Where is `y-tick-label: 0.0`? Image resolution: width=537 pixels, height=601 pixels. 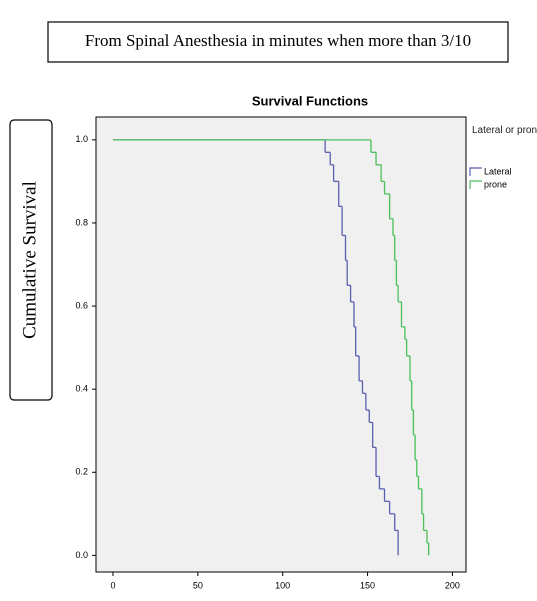 y-tick-label: 0.0 is located at coordinates (81, 555).